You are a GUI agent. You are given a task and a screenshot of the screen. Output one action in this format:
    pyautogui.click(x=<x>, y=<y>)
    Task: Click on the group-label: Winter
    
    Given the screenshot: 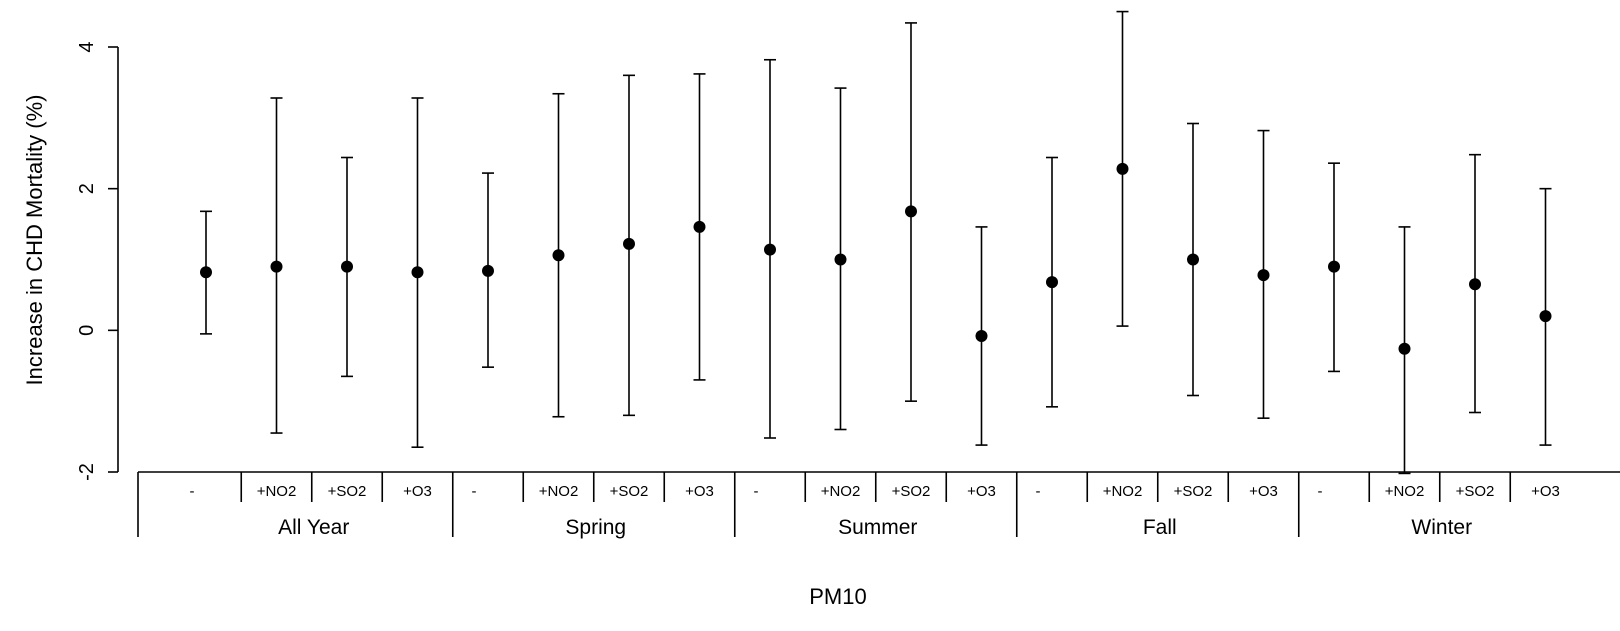 What is the action you would take?
    pyautogui.click(x=1441, y=527)
    